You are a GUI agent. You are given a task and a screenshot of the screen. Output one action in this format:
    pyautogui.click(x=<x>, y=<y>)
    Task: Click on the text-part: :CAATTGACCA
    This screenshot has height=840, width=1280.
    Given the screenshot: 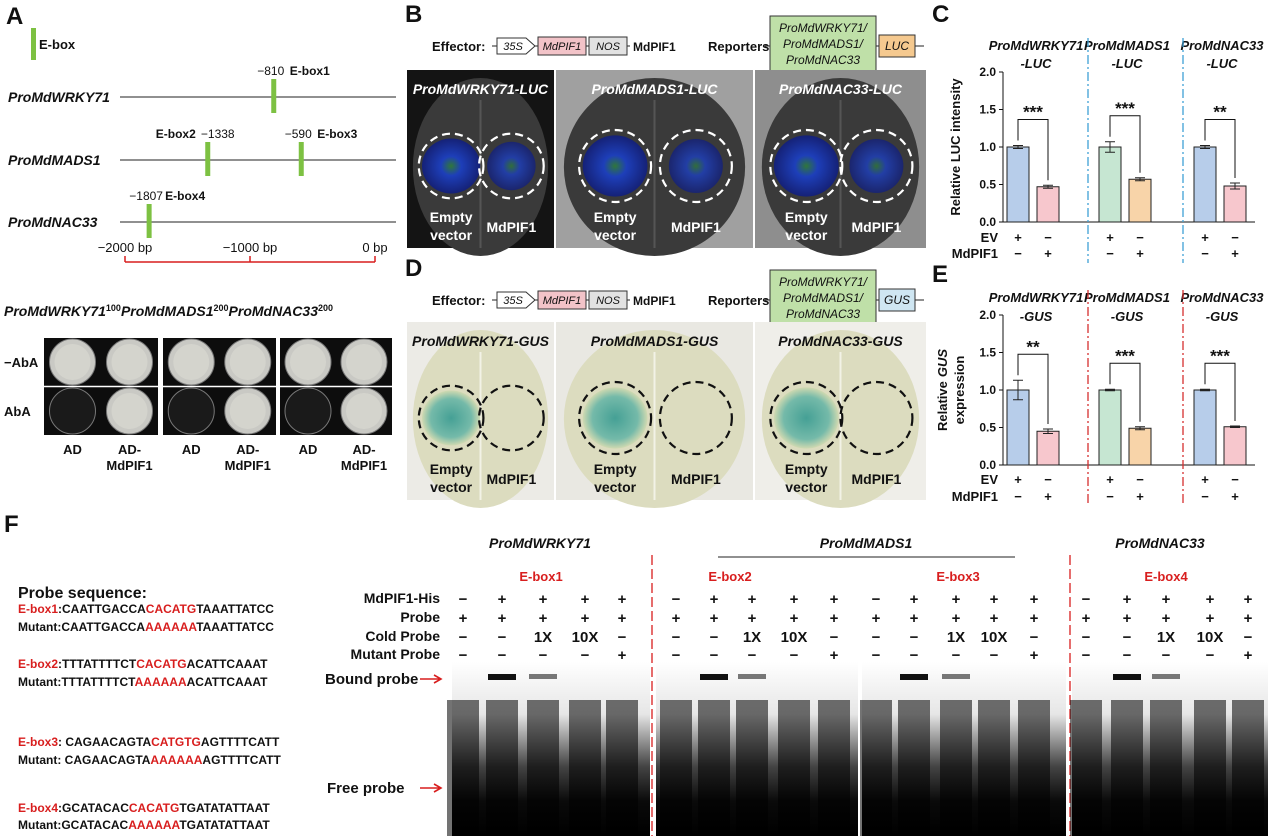 What is the action you would take?
    pyautogui.click(x=102, y=609)
    